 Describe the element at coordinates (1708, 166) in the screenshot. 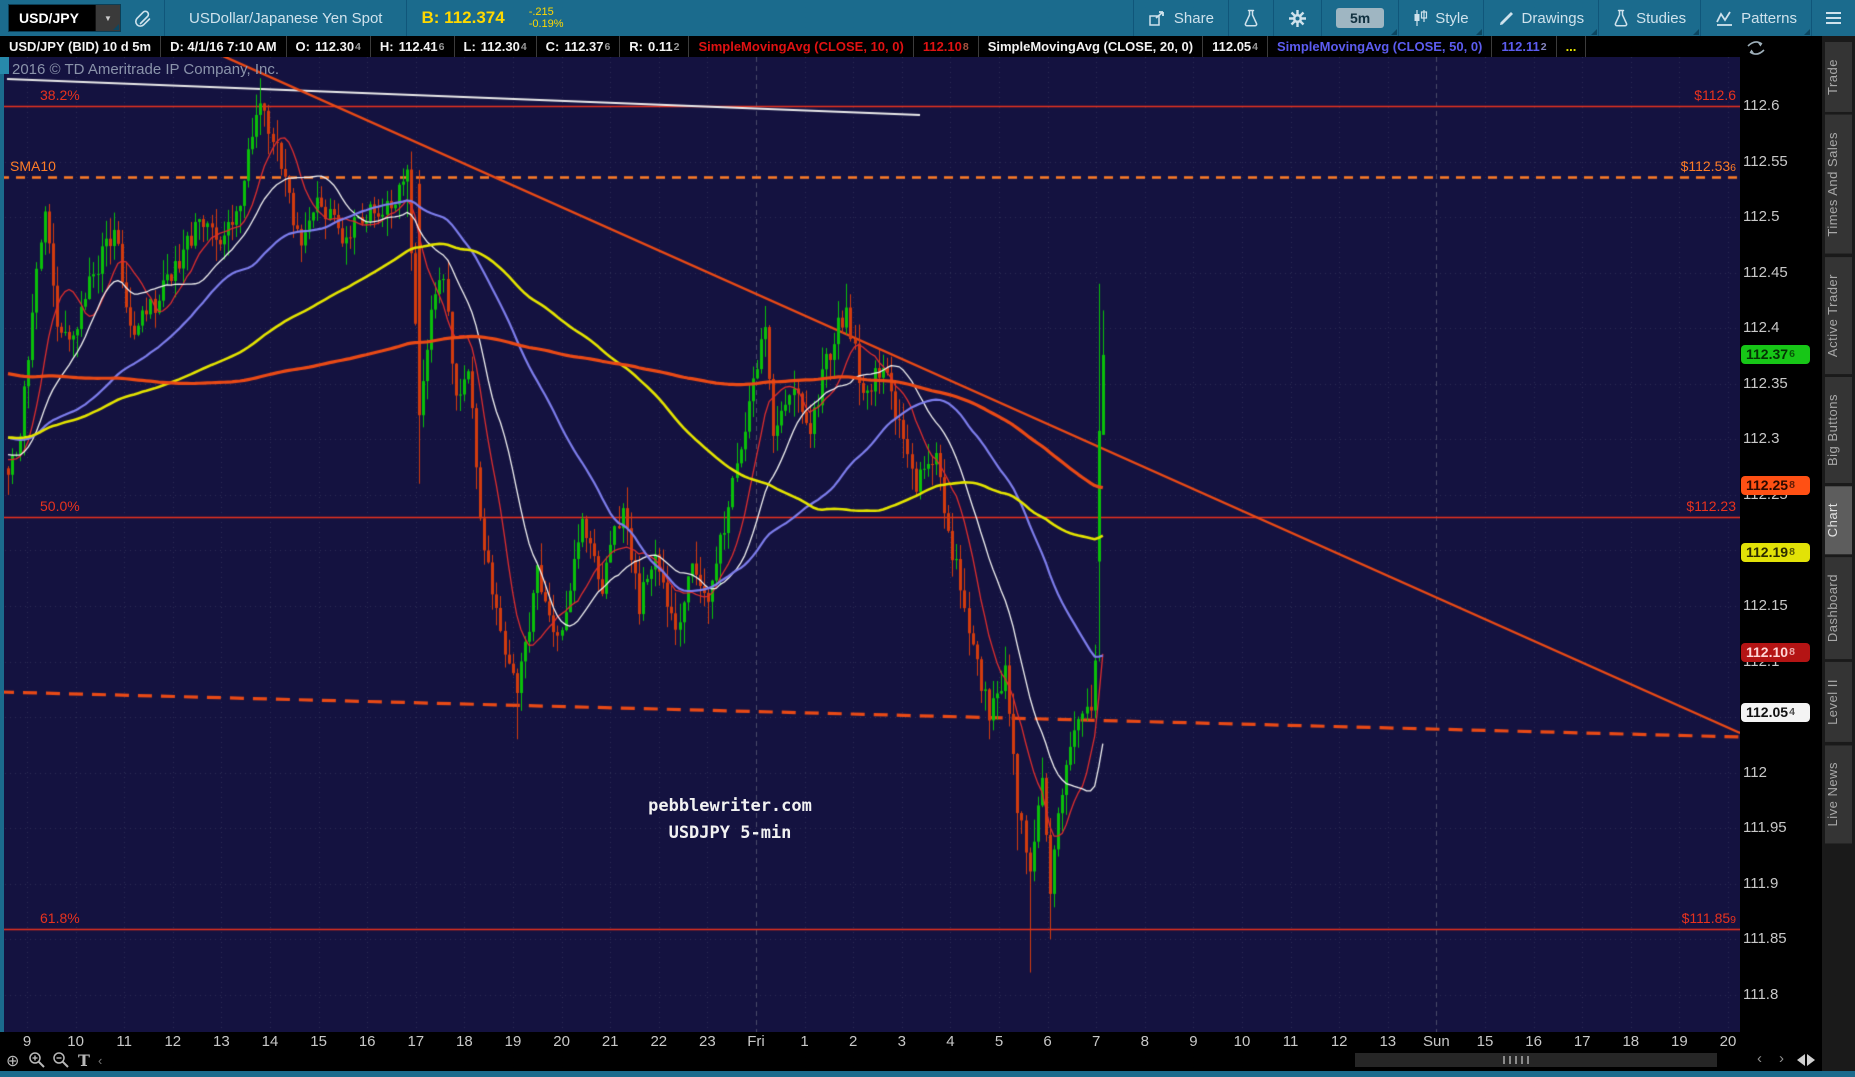

I see `level-right-label: $112.536` at that location.